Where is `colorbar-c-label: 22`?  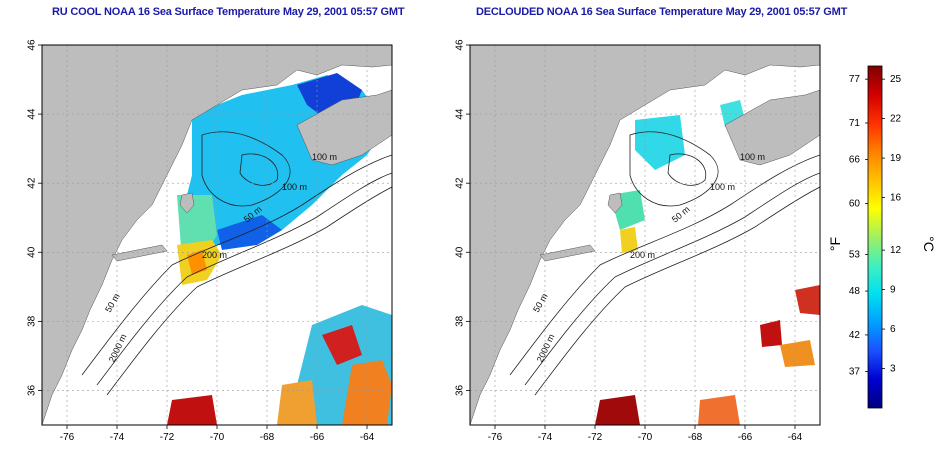 colorbar-c-label: 22 is located at coordinates (896, 119).